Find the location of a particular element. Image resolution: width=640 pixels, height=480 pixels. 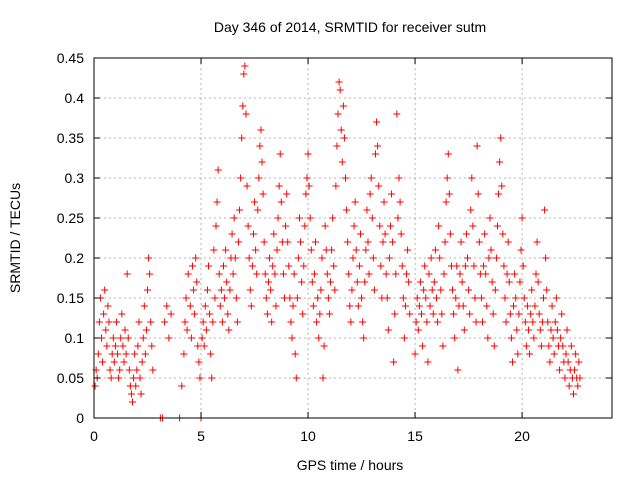

y-tick-label: 0.45 is located at coordinates (70, 58).